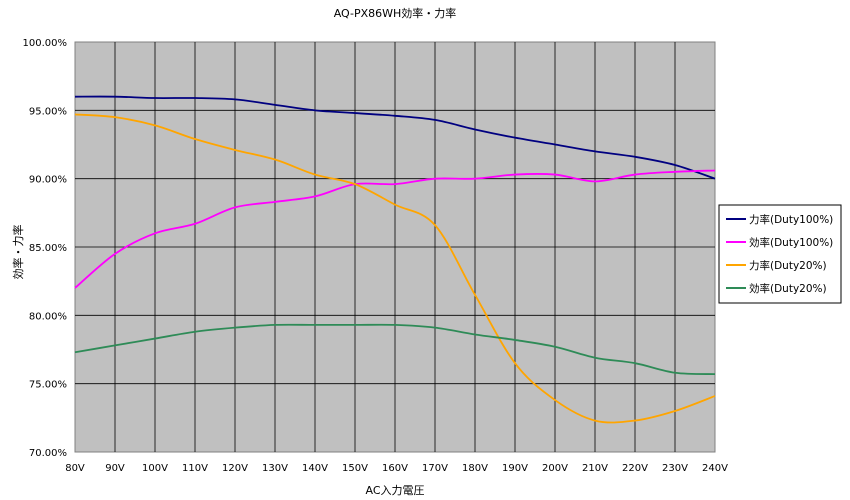  Describe the element at coordinates (788, 288) in the screenshot. I see `legend-label: 効率(Duty20%)` at that location.